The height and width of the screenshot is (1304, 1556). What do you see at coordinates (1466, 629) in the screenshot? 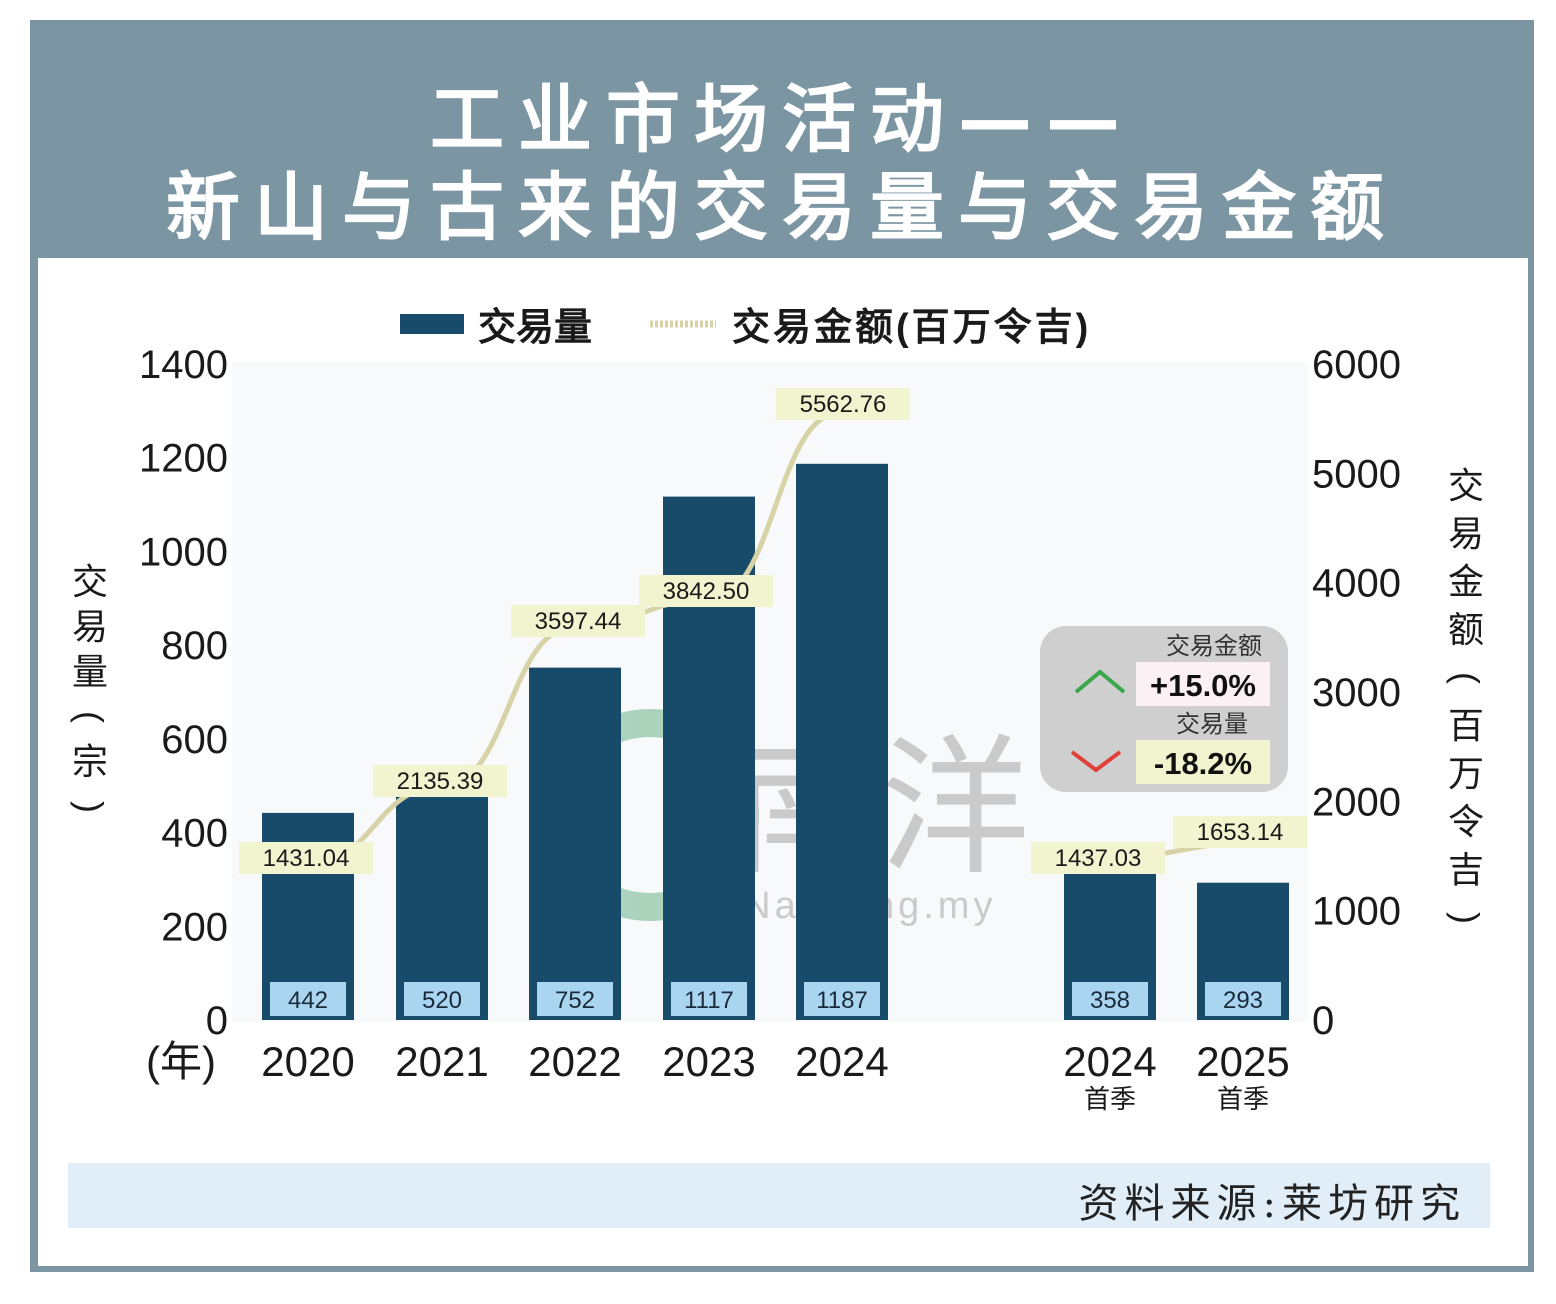
I see `axis-title-char: 额` at bounding box center [1466, 629].